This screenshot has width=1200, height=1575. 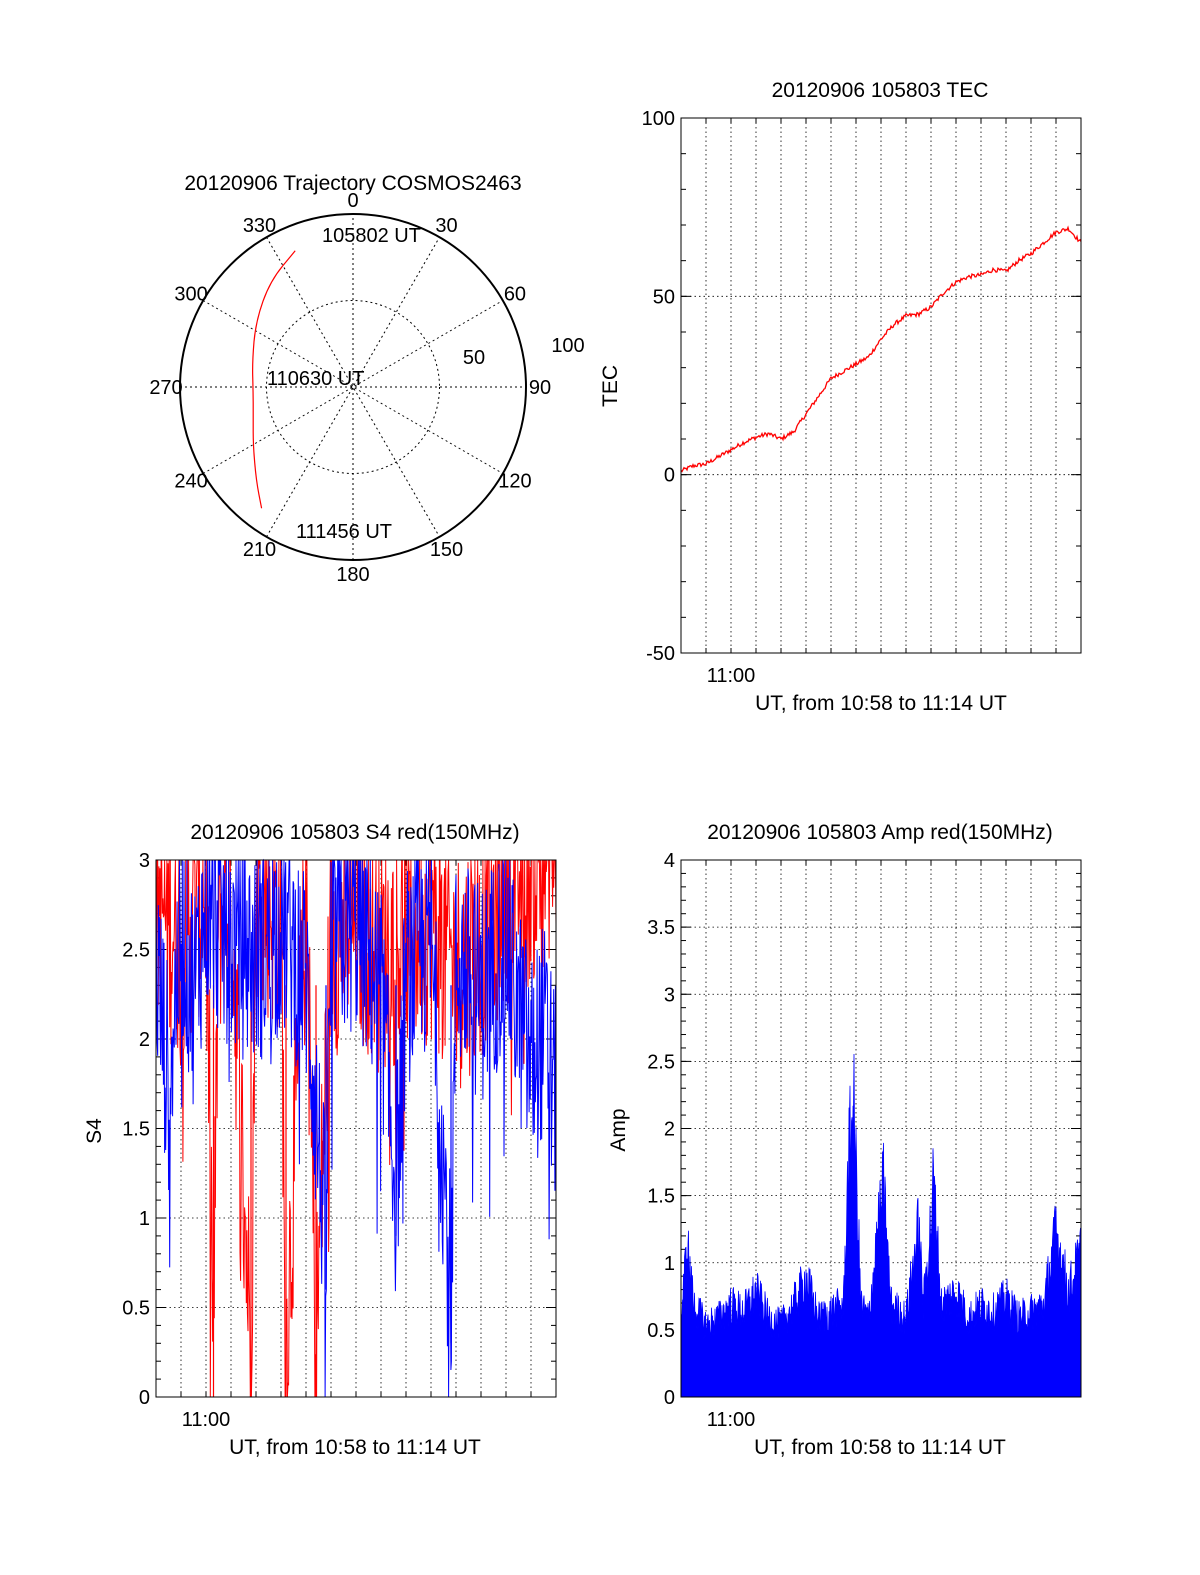 I want to click on polar-grid, so click(x=353, y=387).